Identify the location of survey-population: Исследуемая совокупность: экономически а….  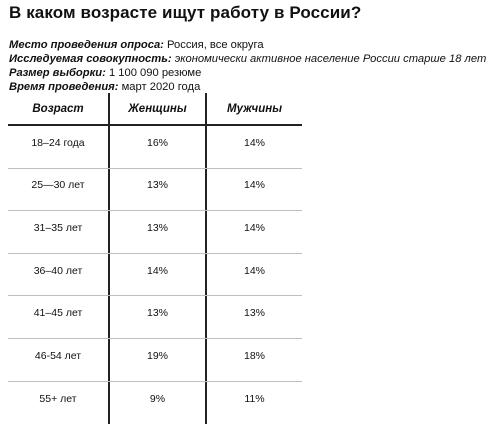
(254, 59).